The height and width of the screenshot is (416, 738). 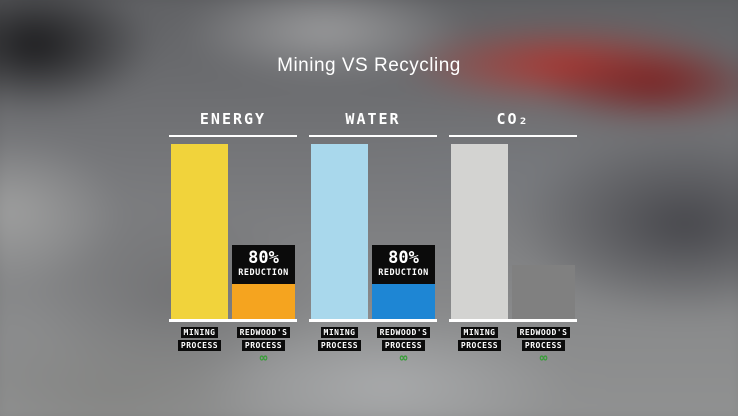 What do you see at coordinates (513, 119) in the screenshot?
I see `group-header-co2: CO₂` at bounding box center [513, 119].